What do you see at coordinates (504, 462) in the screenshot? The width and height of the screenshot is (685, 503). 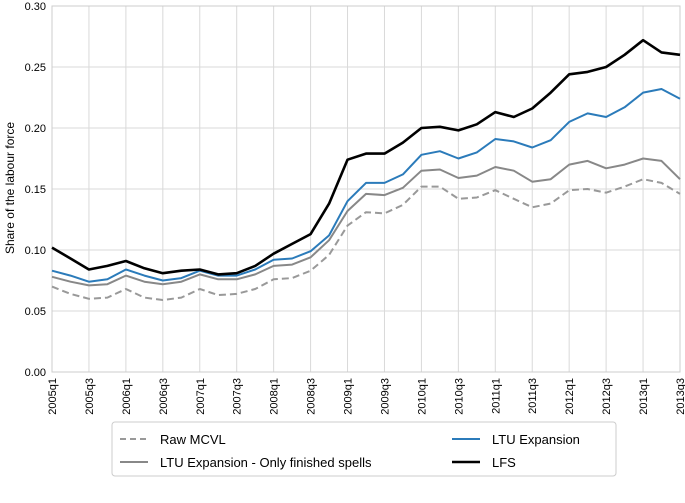 I see `legend-label: LFS` at bounding box center [504, 462].